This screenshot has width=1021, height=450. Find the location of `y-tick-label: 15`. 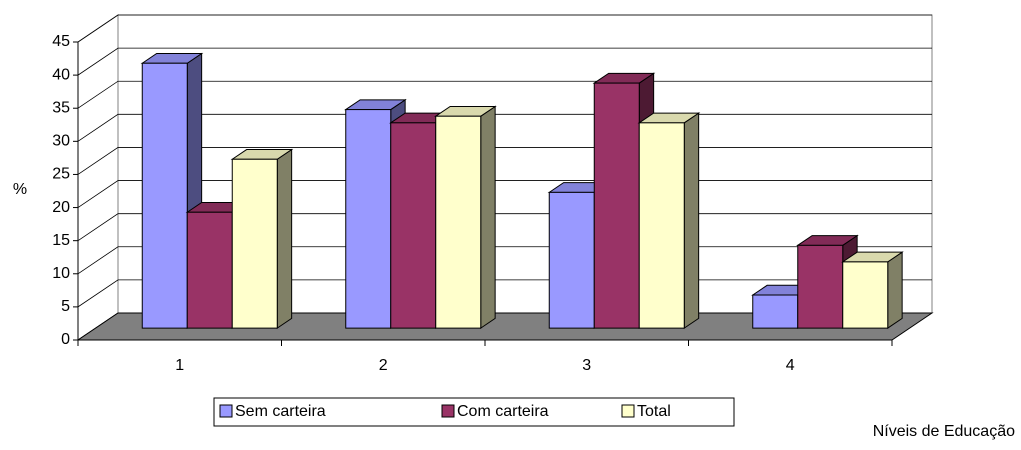

y-tick-label: 15 is located at coordinates (61, 240).